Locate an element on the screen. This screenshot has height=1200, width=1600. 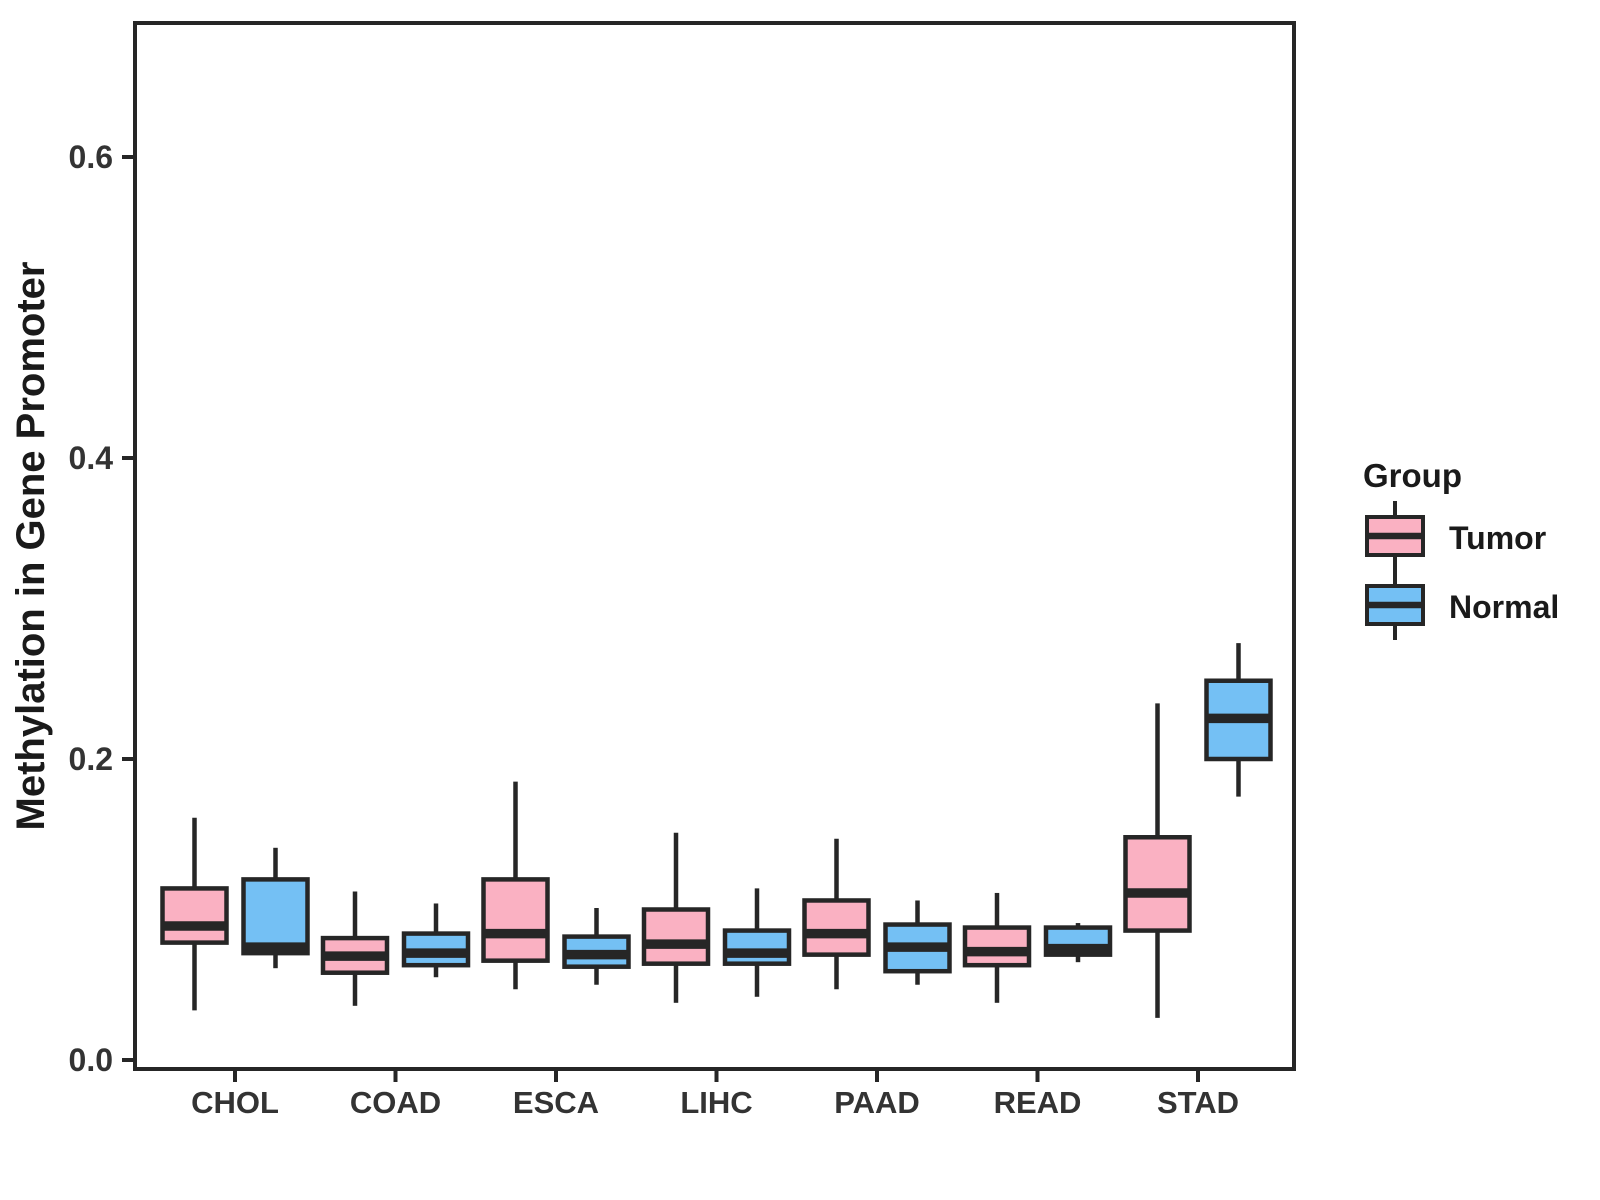
legend-glyph-normal is located at coordinates (1395, 605).